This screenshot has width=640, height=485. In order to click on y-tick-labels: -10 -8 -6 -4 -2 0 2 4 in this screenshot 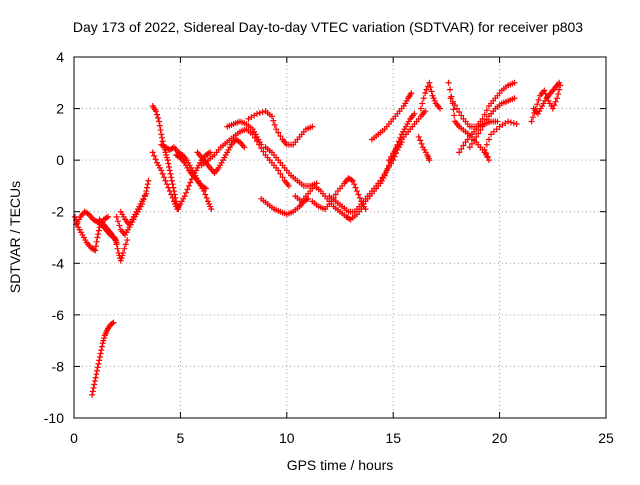, I will do `click(54, 237)`.